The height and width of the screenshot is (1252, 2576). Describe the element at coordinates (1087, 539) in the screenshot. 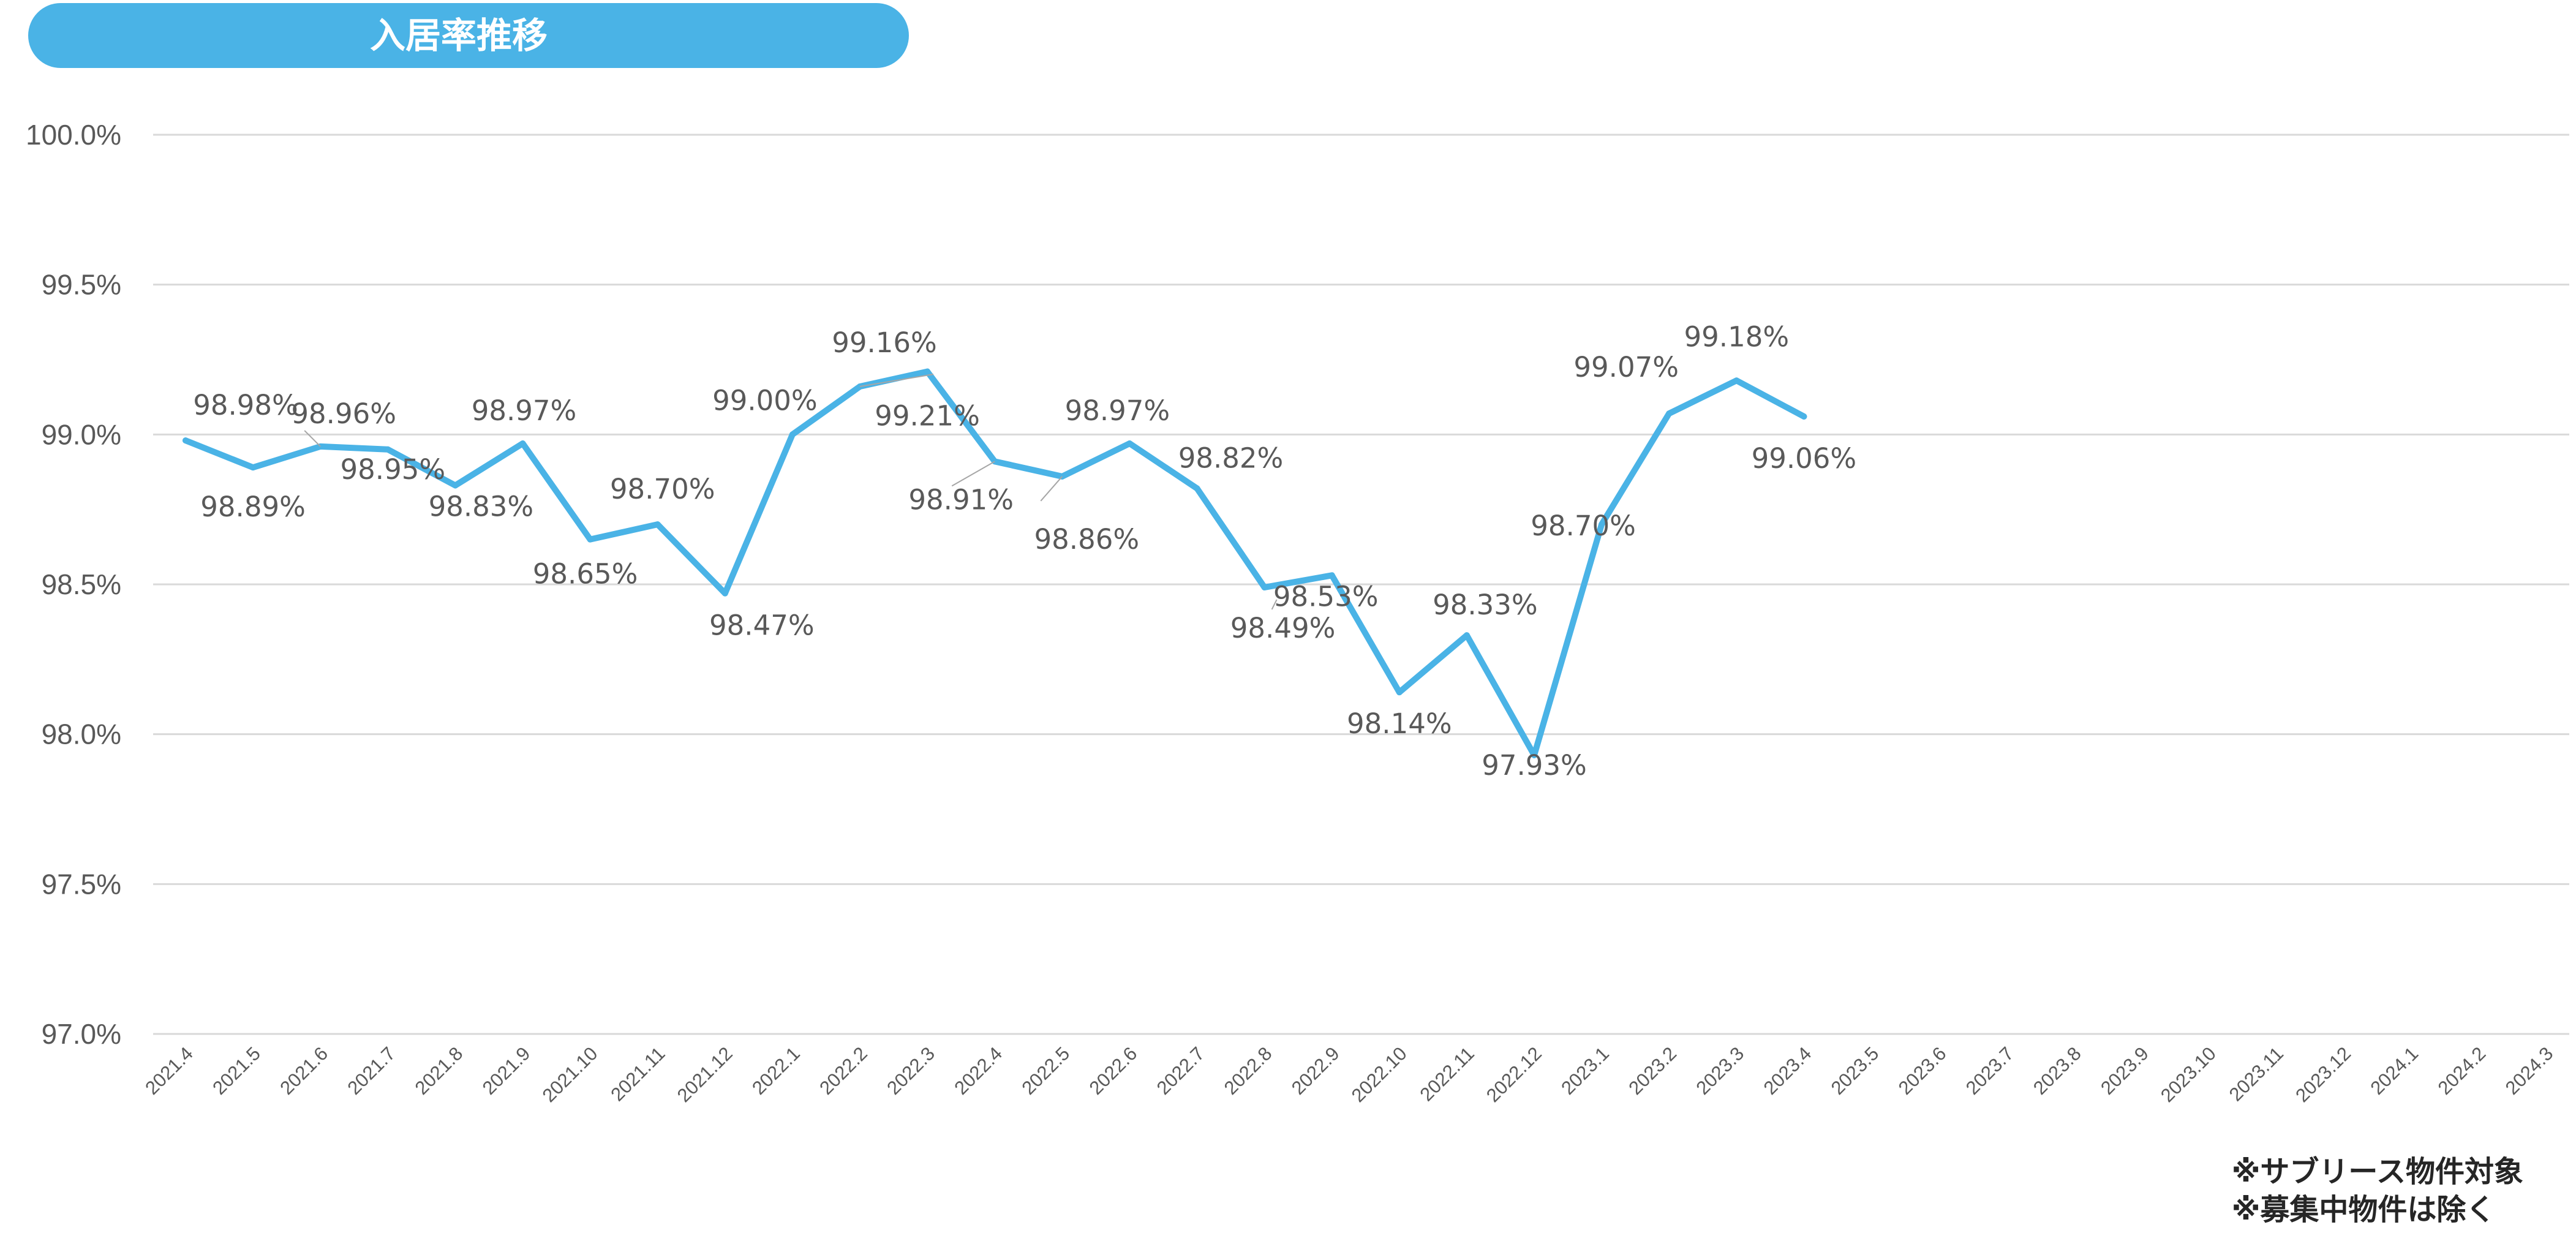

I see `data-label: 98.86%` at that location.